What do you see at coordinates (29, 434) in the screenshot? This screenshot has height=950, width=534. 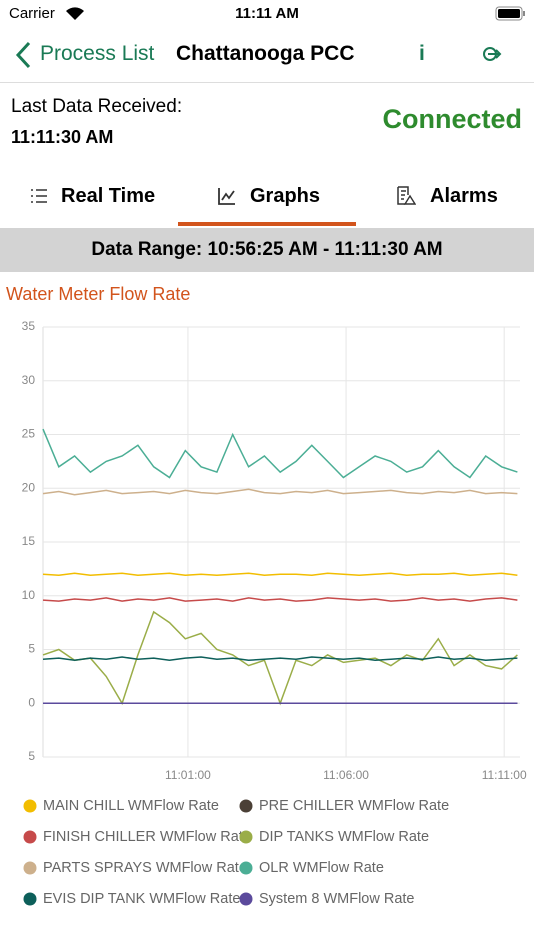 I see `y-tick-label: 25` at bounding box center [29, 434].